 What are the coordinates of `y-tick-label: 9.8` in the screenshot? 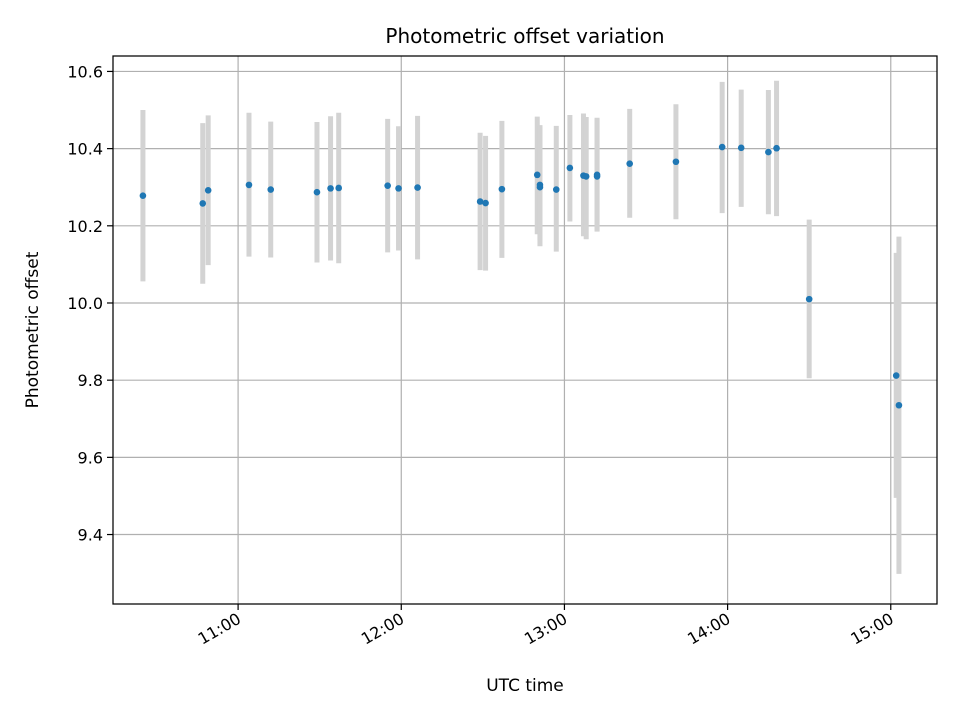 It's located at (90, 380).